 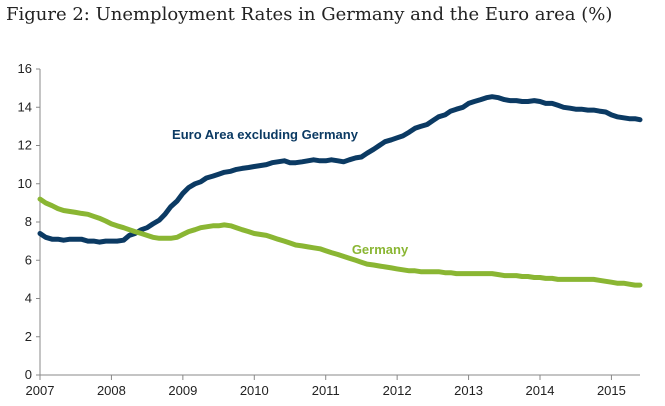 What do you see at coordinates (28, 374) in the screenshot?
I see `y-tick-label: 0` at bounding box center [28, 374].